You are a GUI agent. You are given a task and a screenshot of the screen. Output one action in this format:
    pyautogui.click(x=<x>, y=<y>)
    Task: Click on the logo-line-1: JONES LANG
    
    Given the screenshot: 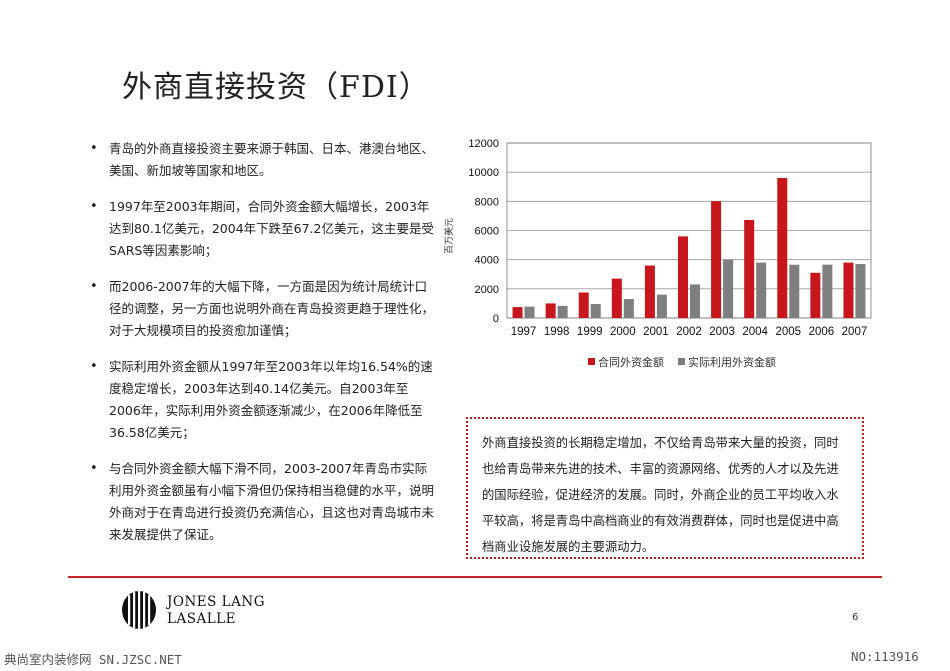 What is the action you would take?
    pyautogui.click(x=216, y=602)
    